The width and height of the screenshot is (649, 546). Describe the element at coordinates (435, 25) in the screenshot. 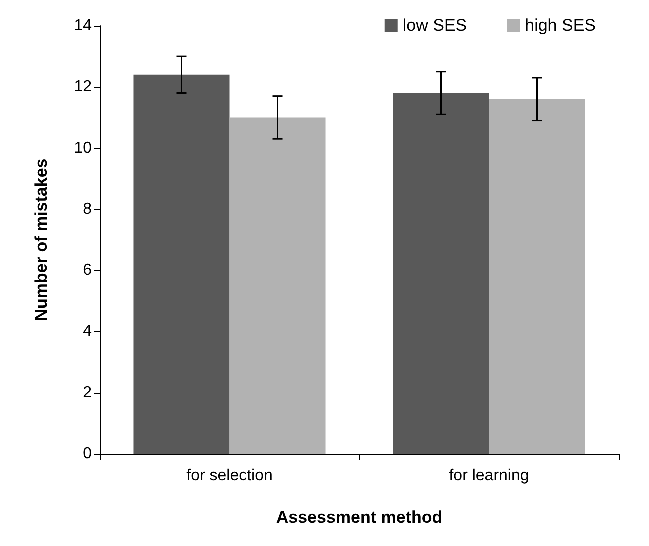

I see `legend-label: low SES` at that location.